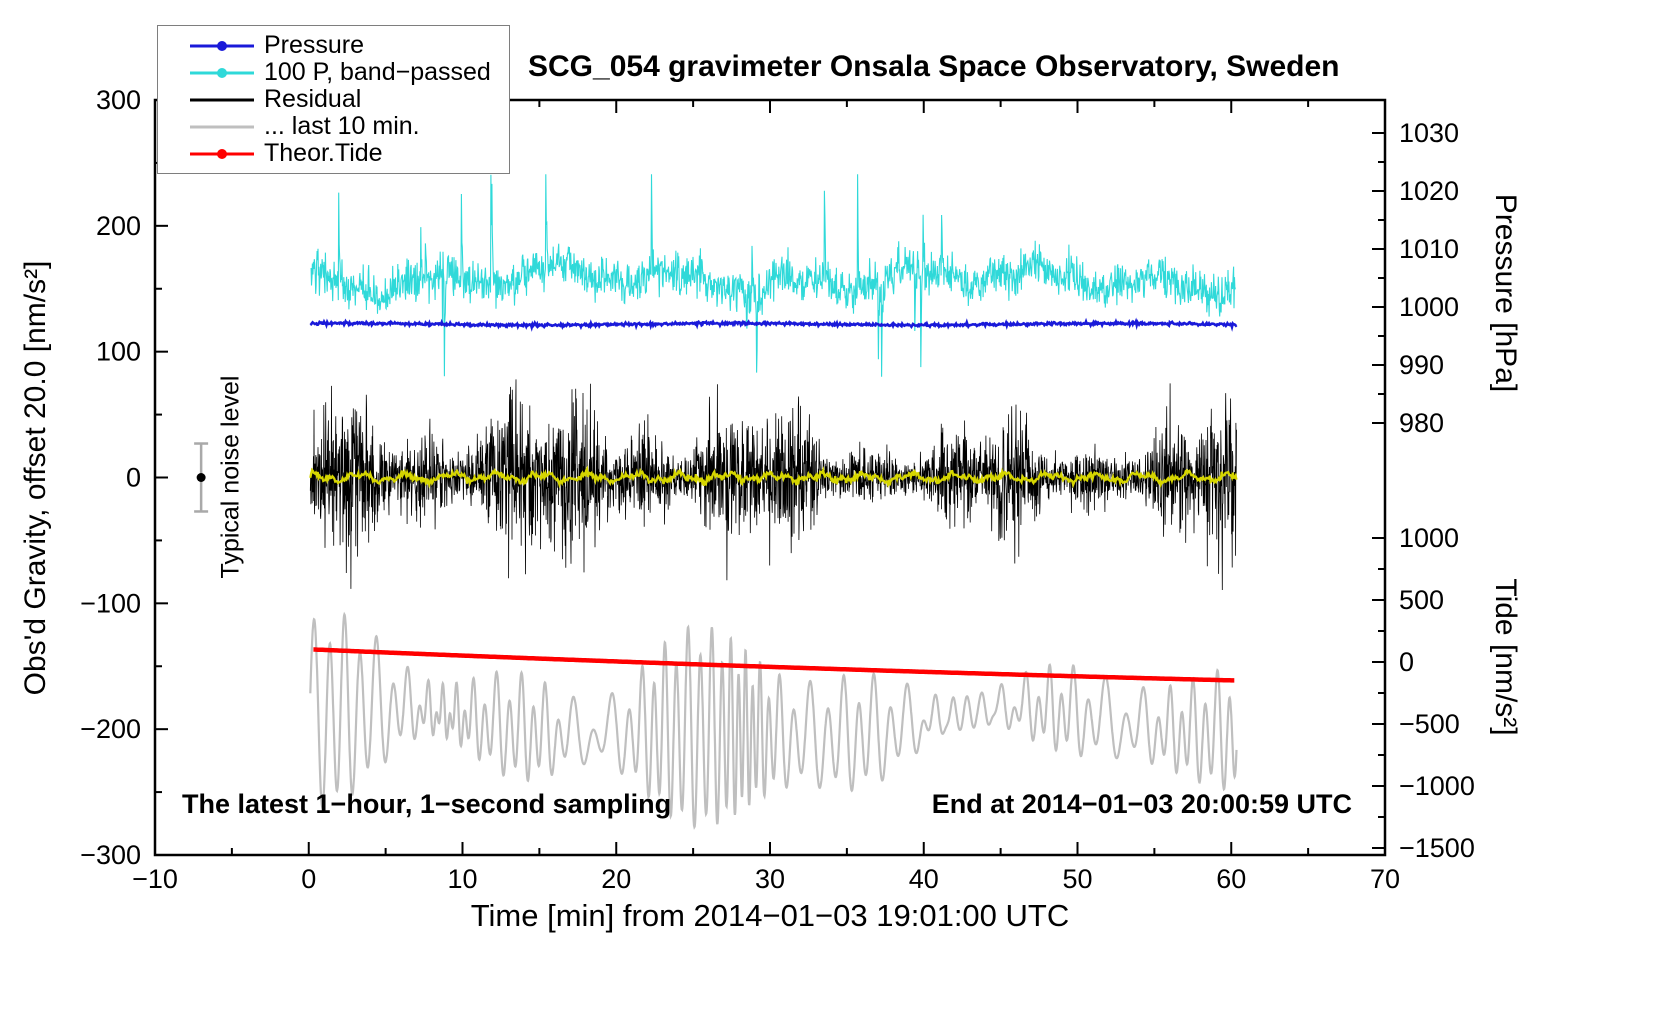 The width and height of the screenshot is (1660, 1020). Describe the element at coordinates (1077, 879) in the screenshot. I see `x-tick-label: 50` at that location.